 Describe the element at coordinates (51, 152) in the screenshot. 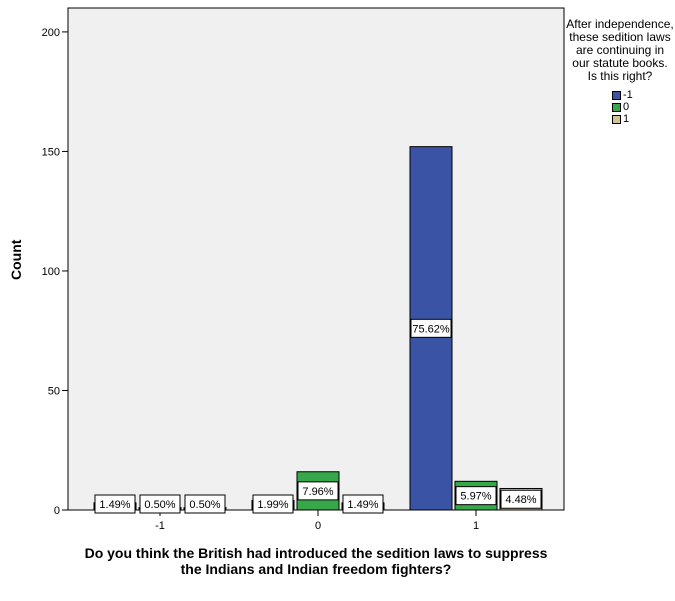

I see `y-tick-label: 150` at that location.